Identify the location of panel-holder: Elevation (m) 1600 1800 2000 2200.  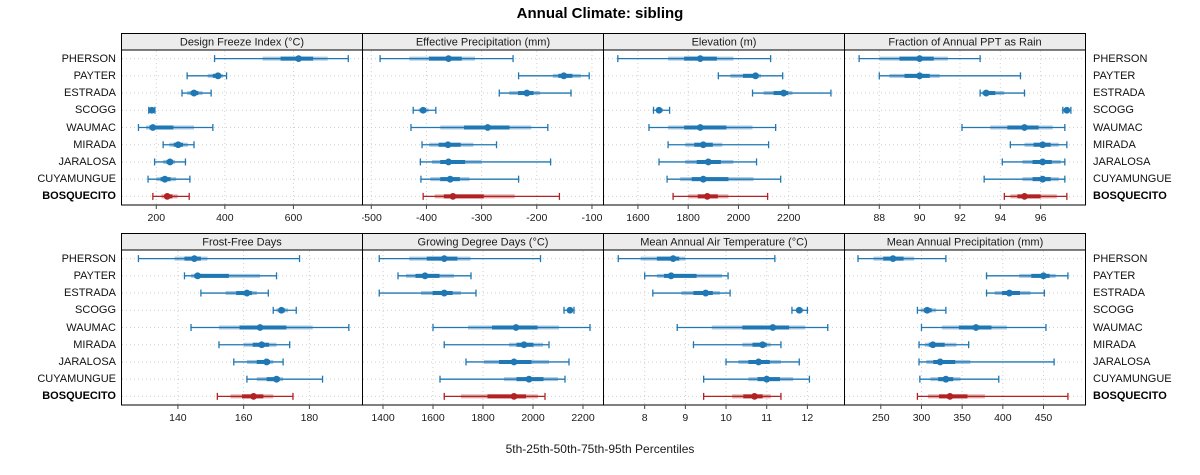
(724, 134).